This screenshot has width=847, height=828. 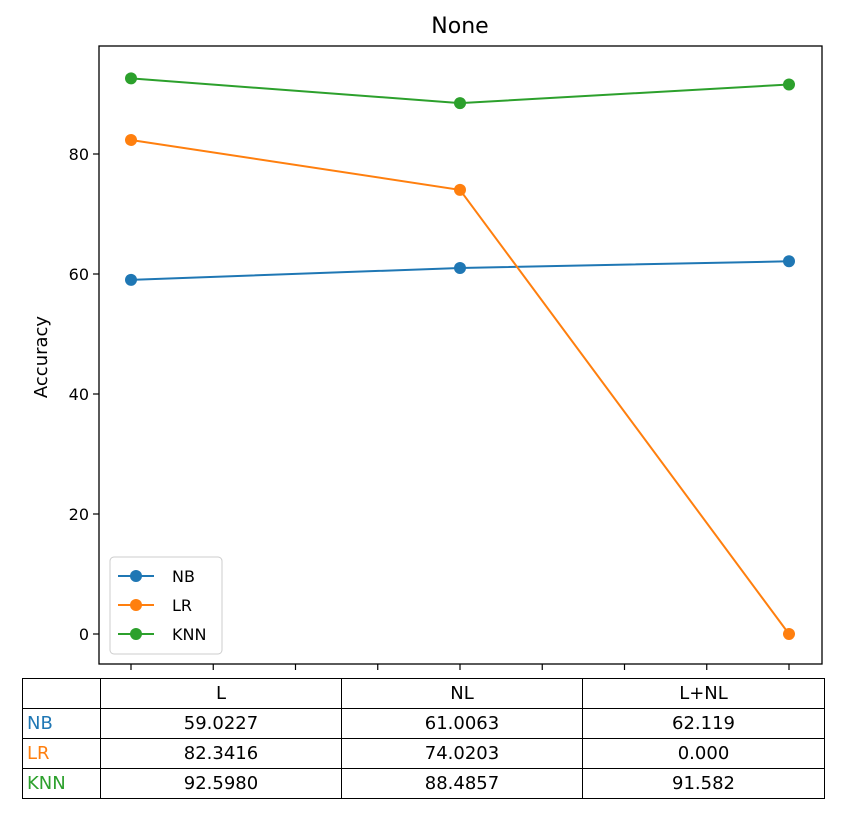 I want to click on table-row: LR 82.3416 74.0203 0.000, so click(x=423, y=753).